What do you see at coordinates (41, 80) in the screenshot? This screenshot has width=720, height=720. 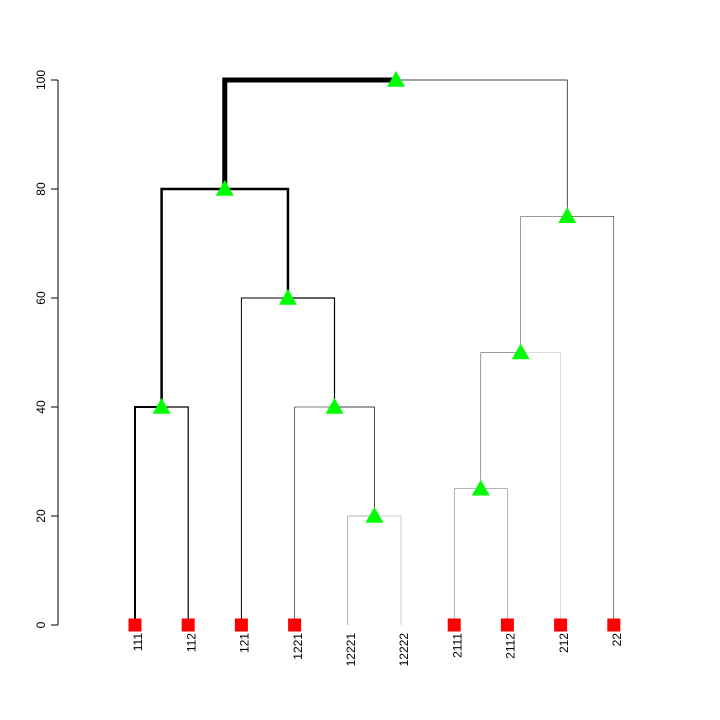 I see `y-tick-label: 100` at bounding box center [41, 80].